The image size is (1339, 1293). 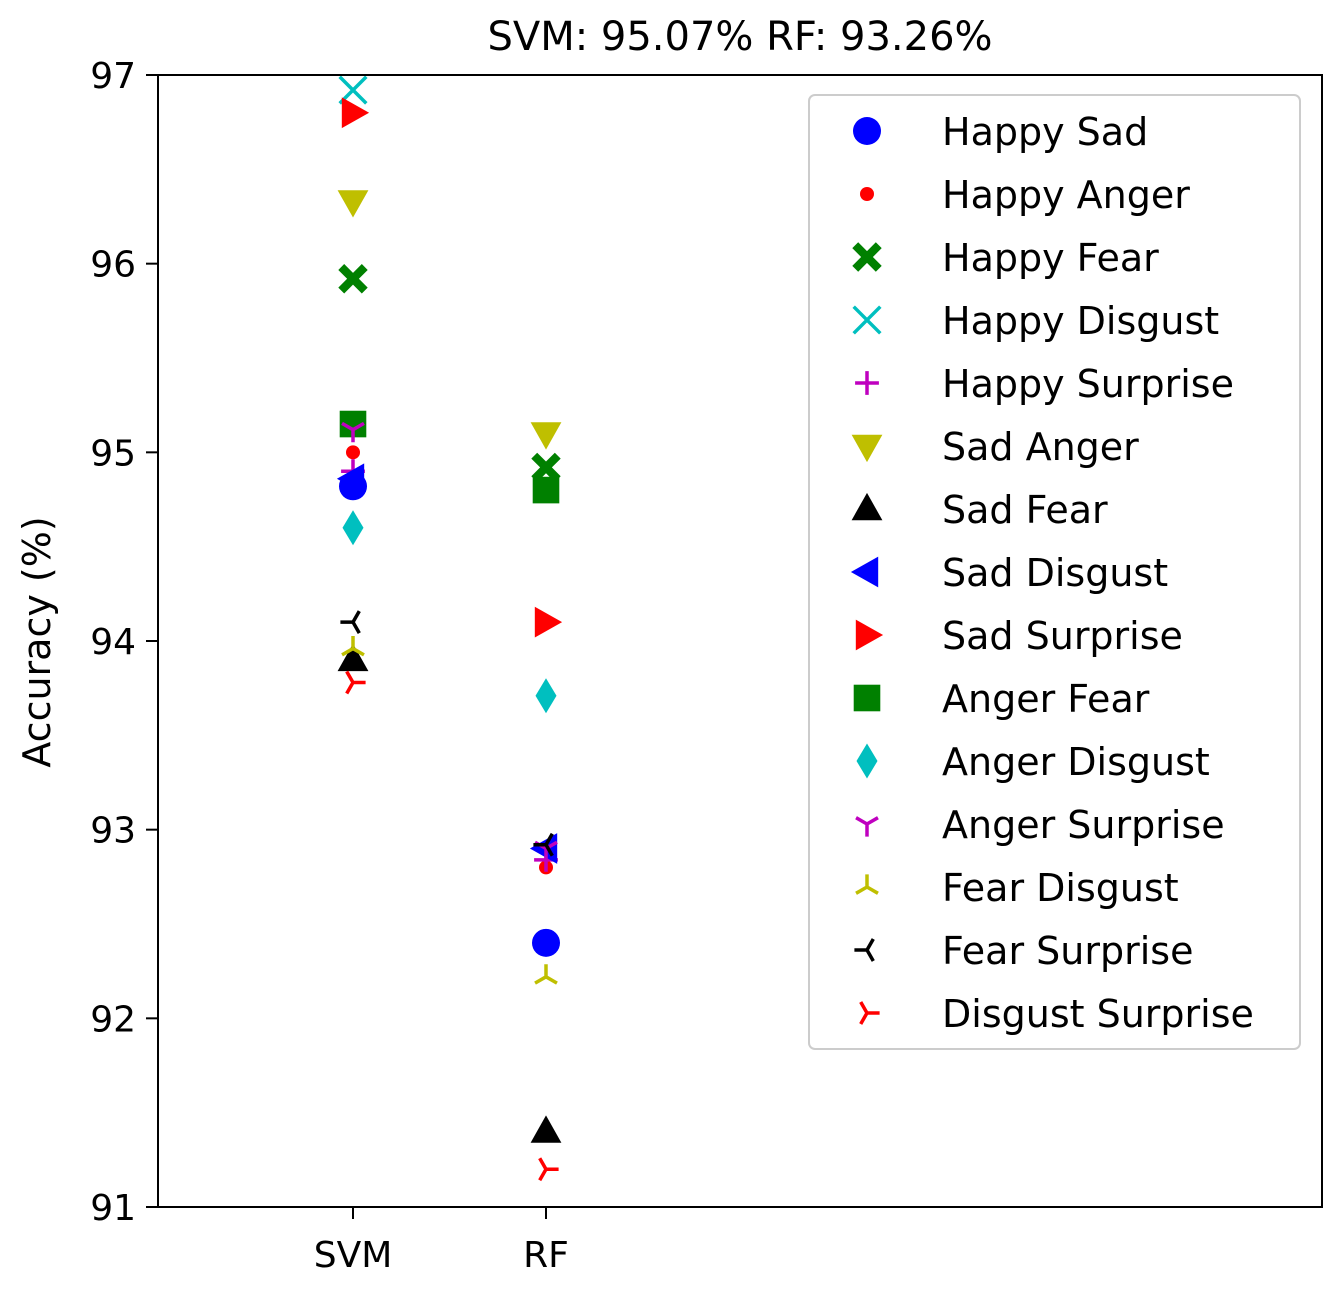 I want to click on data-point-anger-surprise-svm, so click(x=353, y=432).